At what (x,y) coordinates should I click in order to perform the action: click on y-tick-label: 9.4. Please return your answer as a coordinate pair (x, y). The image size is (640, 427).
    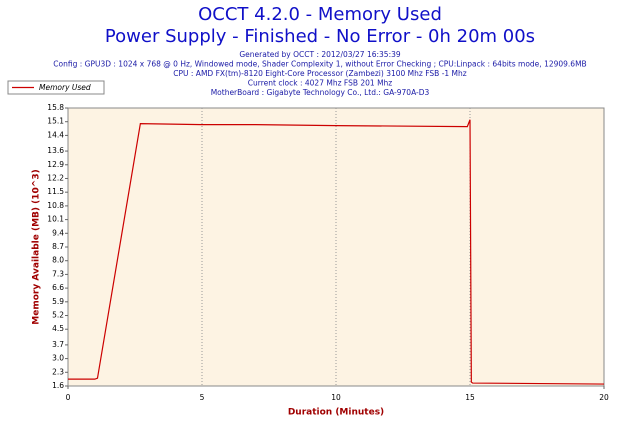
    Looking at the image, I should click on (58, 232).